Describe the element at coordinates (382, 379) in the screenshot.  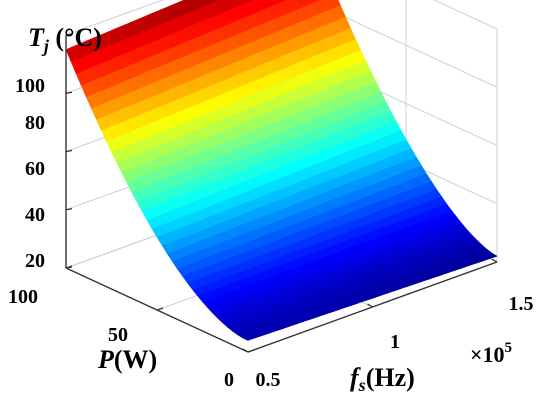
I see `x-axis-title: fs(Hz)` at that location.